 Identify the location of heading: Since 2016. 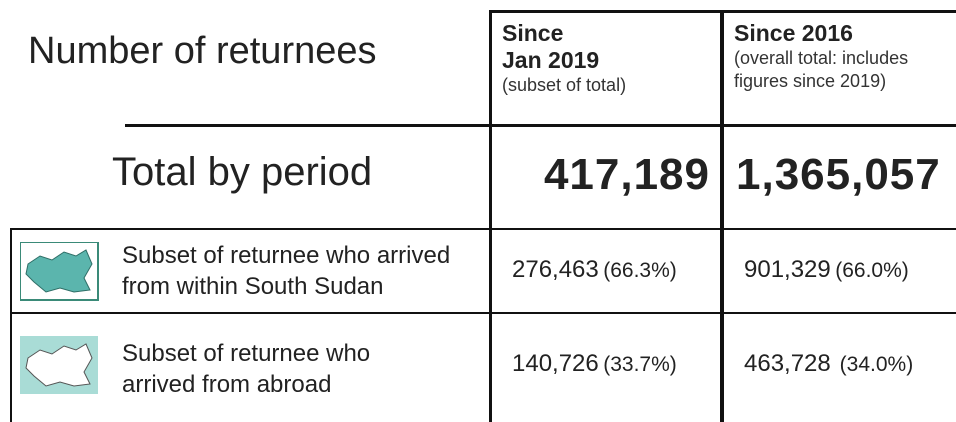
(793, 33).